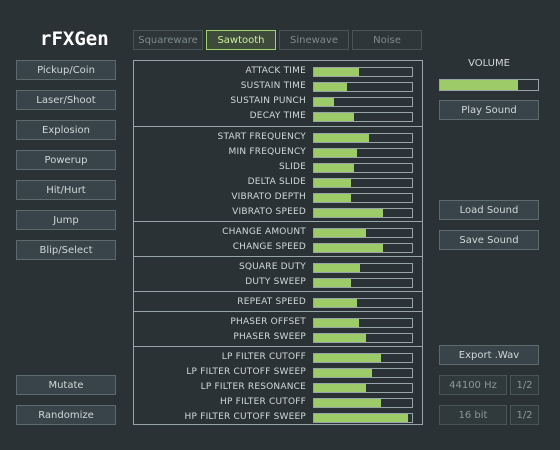  I want to click on param-label: CHANGE SPEED, so click(269, 247).